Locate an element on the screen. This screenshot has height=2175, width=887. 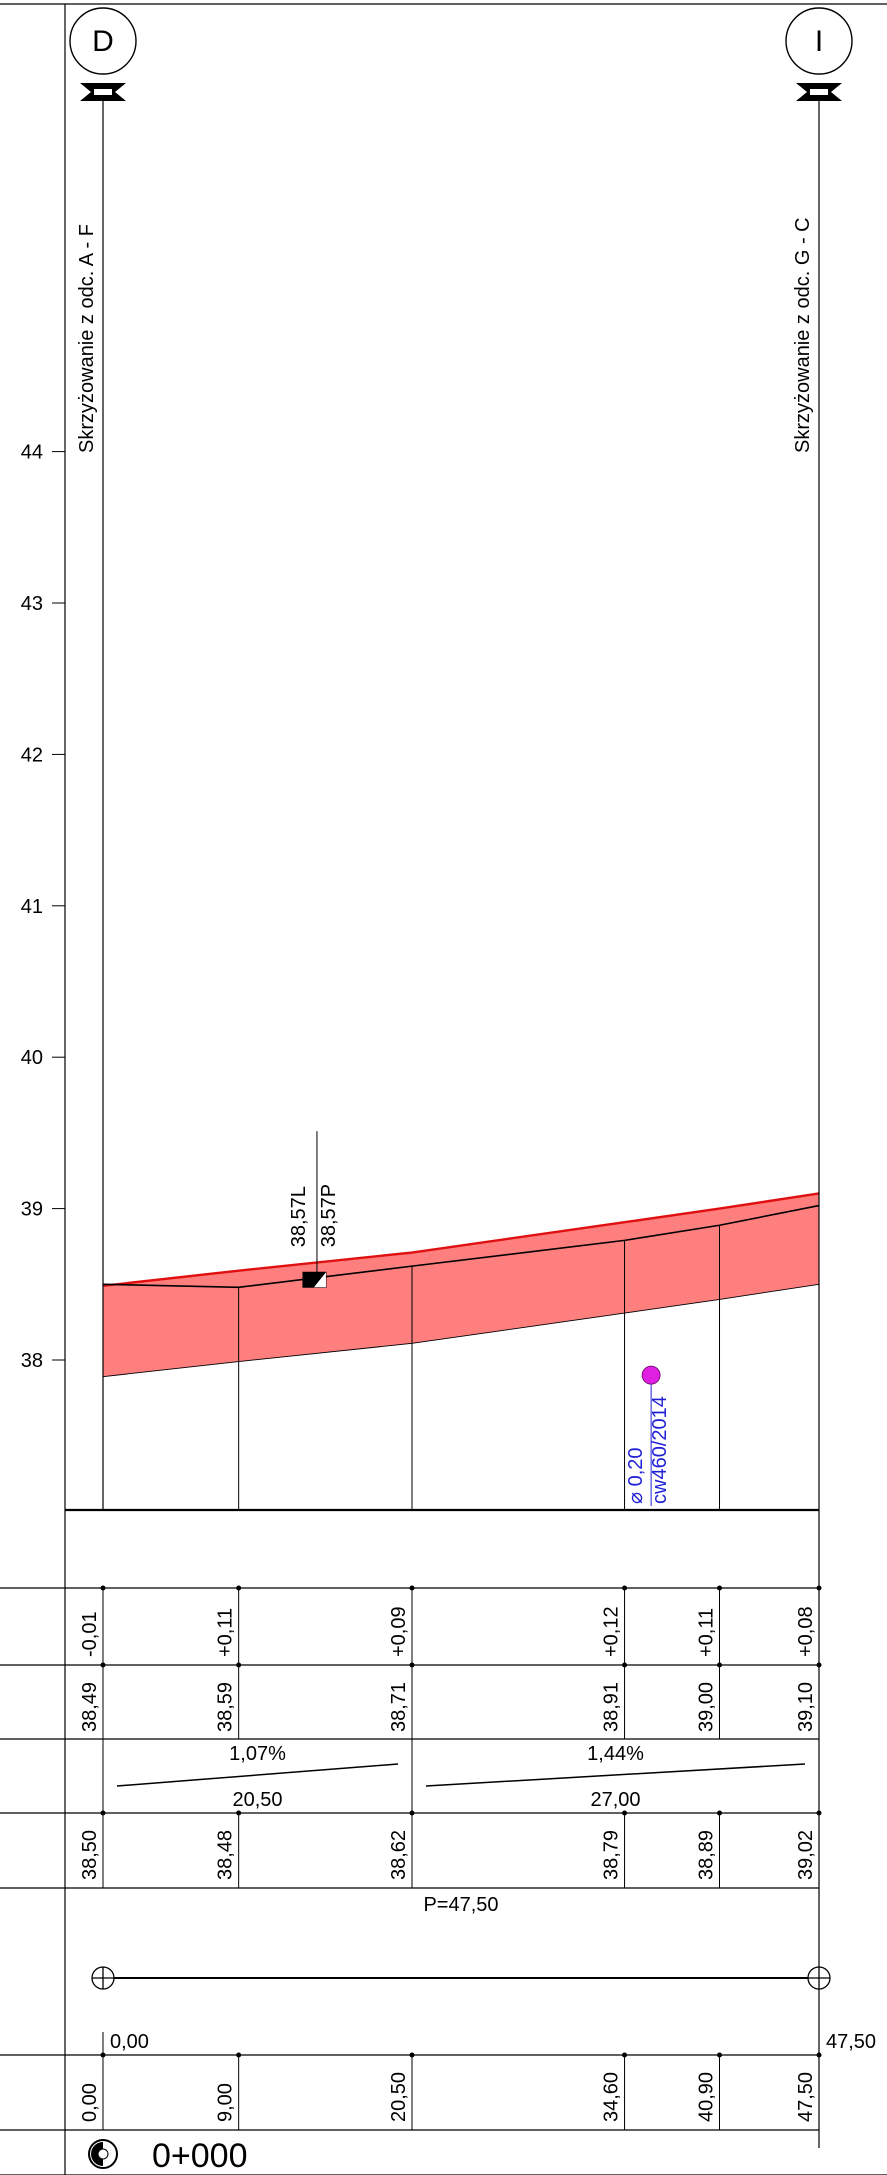
elevation-label-group: 38,57L 38,57P is located at coordinates (314, 1209).